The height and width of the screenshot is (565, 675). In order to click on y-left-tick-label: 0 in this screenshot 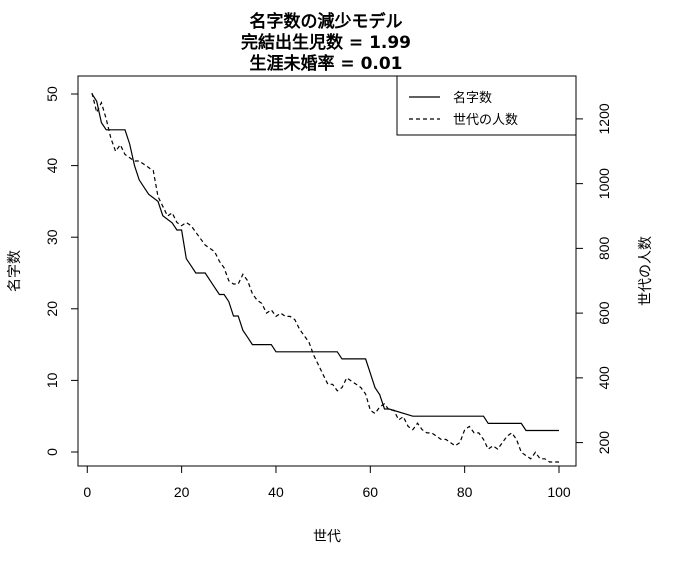, I will do `click(52, 452)`.